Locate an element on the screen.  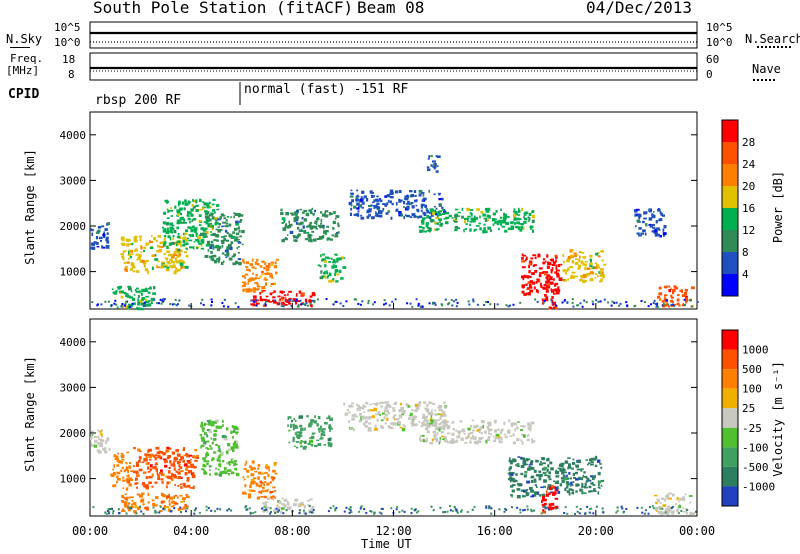
velocity-colorbar-tick-label: -100 is located at coordinates (755, 447).